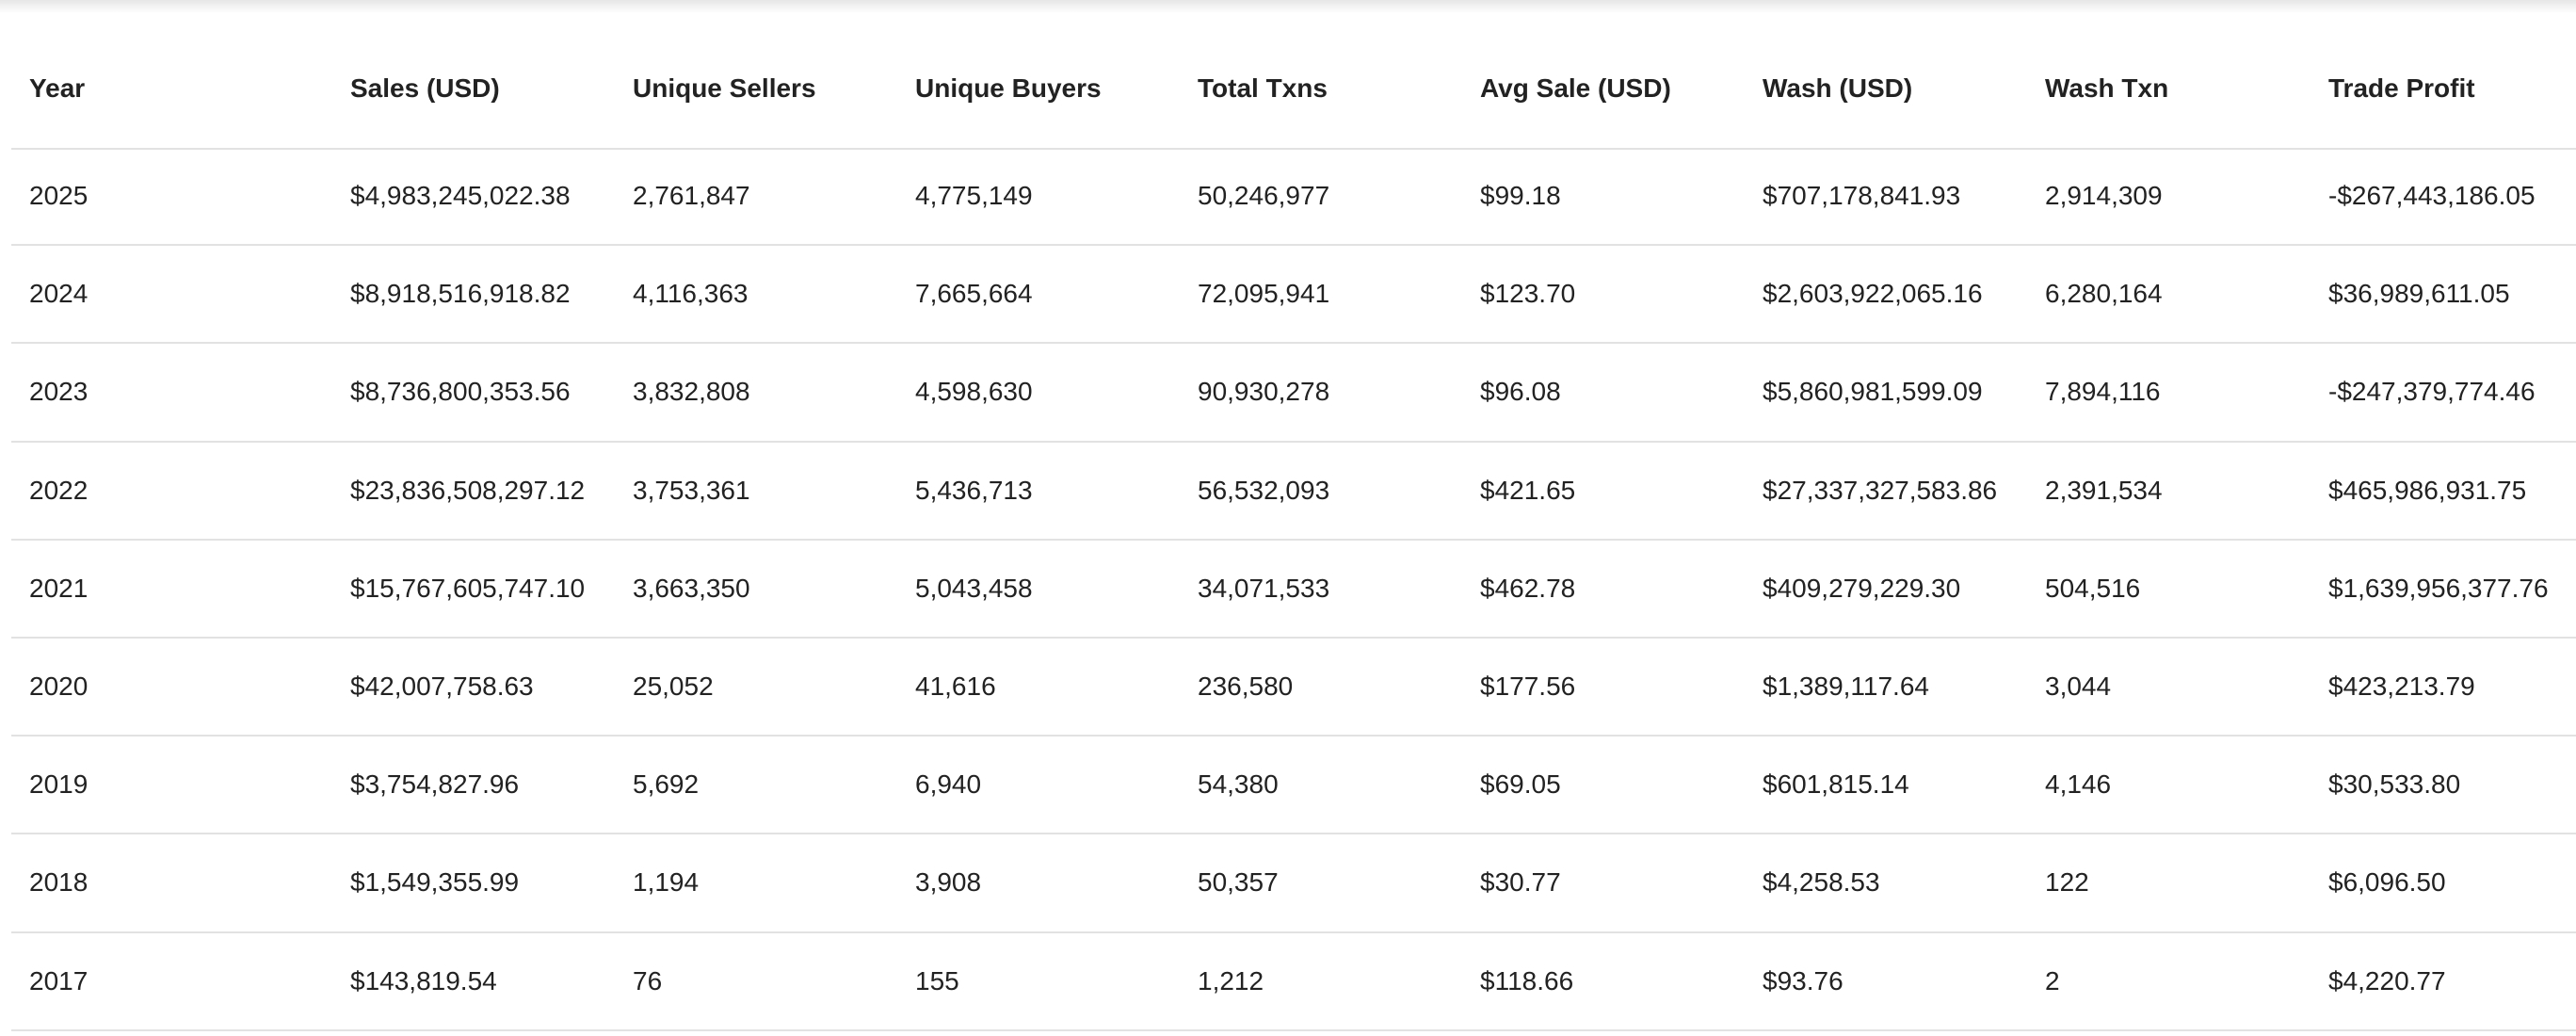 This screenshot has width=2576, height=1036. Describe the element at coordinates (2427, 490) in the screenshot. I see `table-cell: $465,986,931.75` at that location.